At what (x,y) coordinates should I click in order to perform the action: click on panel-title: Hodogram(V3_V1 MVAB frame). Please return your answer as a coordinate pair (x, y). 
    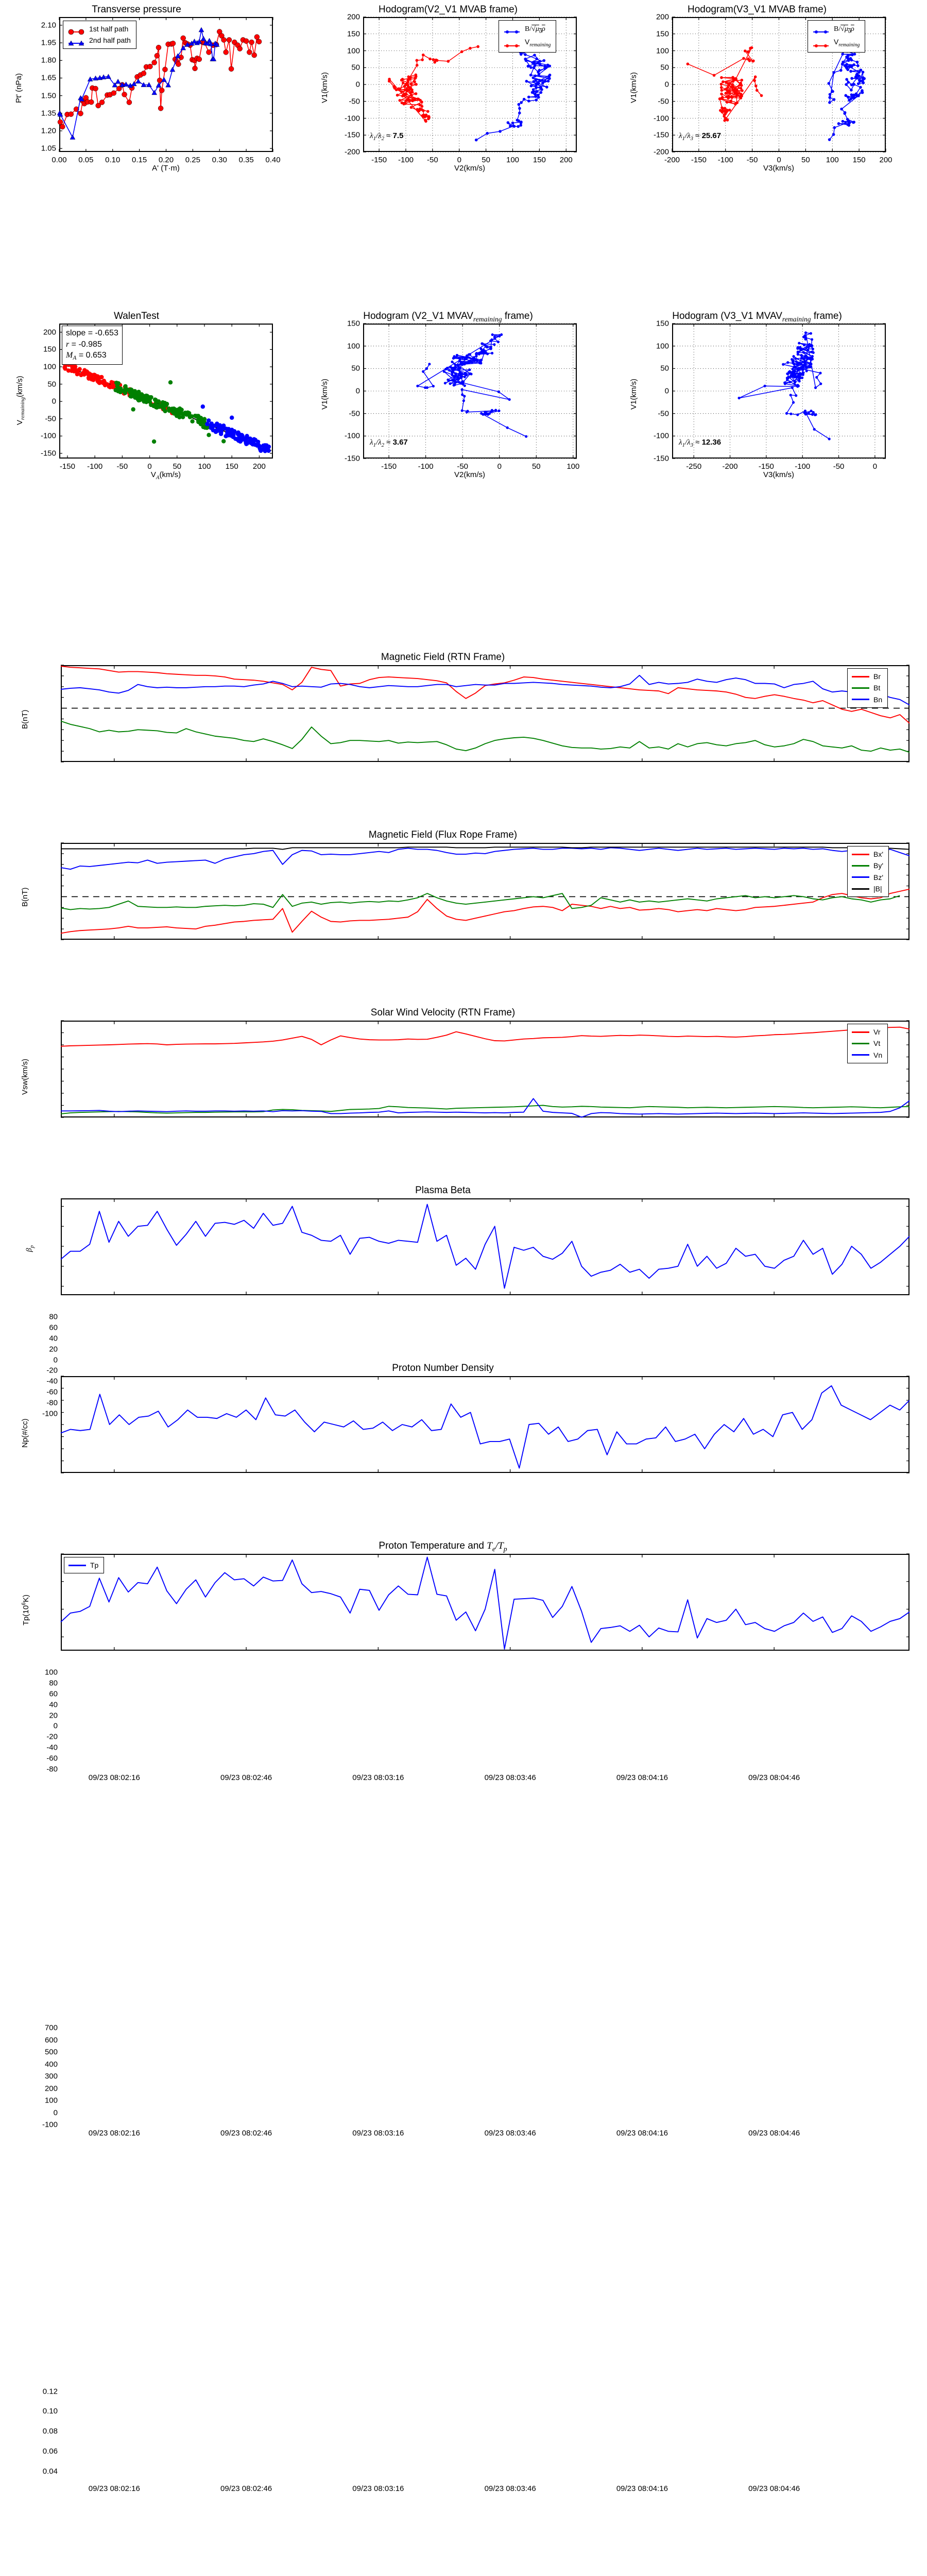
    Looking at the image, I should click on (757, 9).